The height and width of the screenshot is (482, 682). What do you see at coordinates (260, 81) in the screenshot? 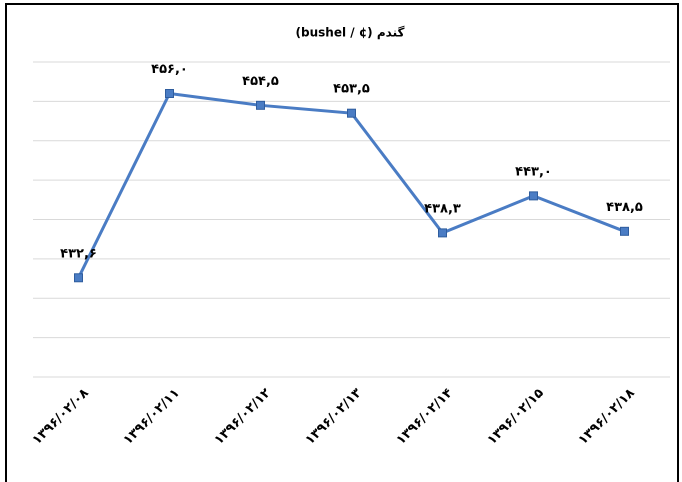
I see `value-label: ۴۵۴,۵` at bounding box center [260, 81].